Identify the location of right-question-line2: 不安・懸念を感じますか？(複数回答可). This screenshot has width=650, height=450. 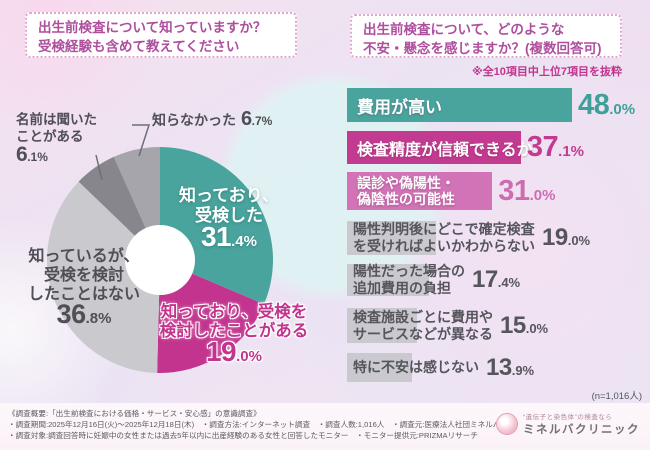
(482, 48).